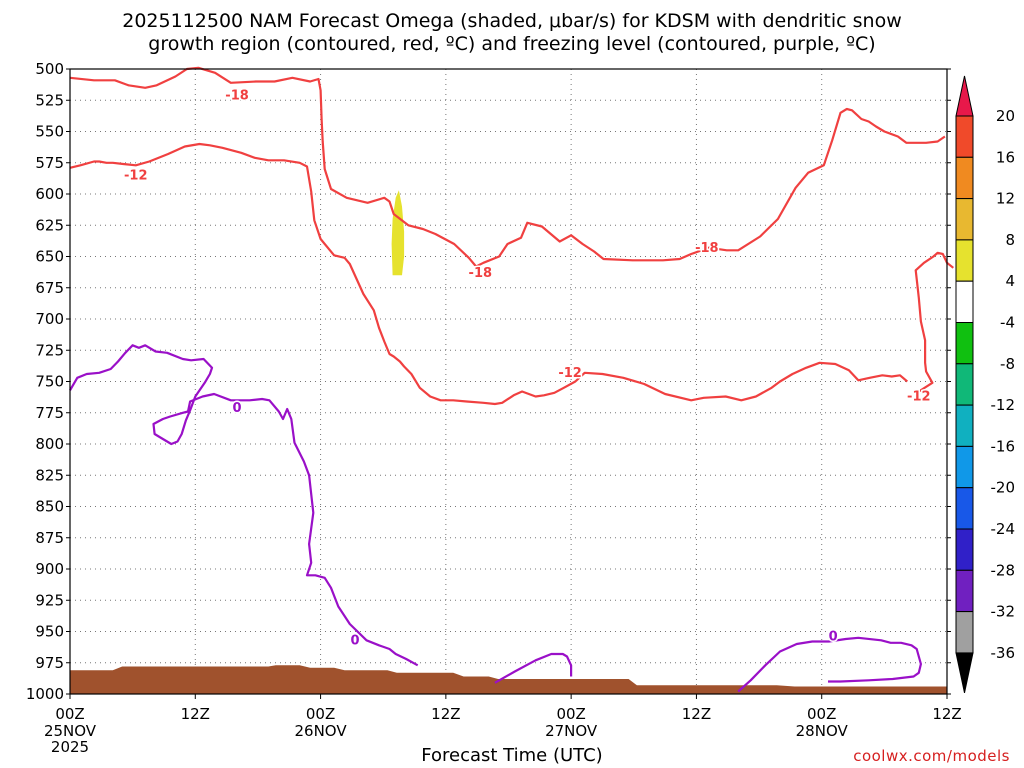 The width and height of the screenshot is (1024, 768). I want to click on colorbar-label: 4, so click(1010, 281).